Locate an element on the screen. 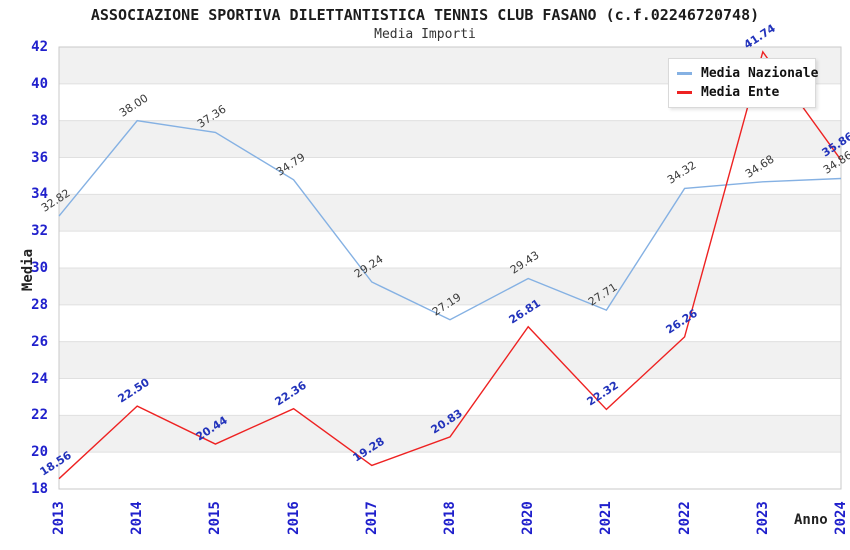 Image resolution: width=850 pixels, height=550 pixels. y-tick-label: 32 is located at coordinates (39, 231).